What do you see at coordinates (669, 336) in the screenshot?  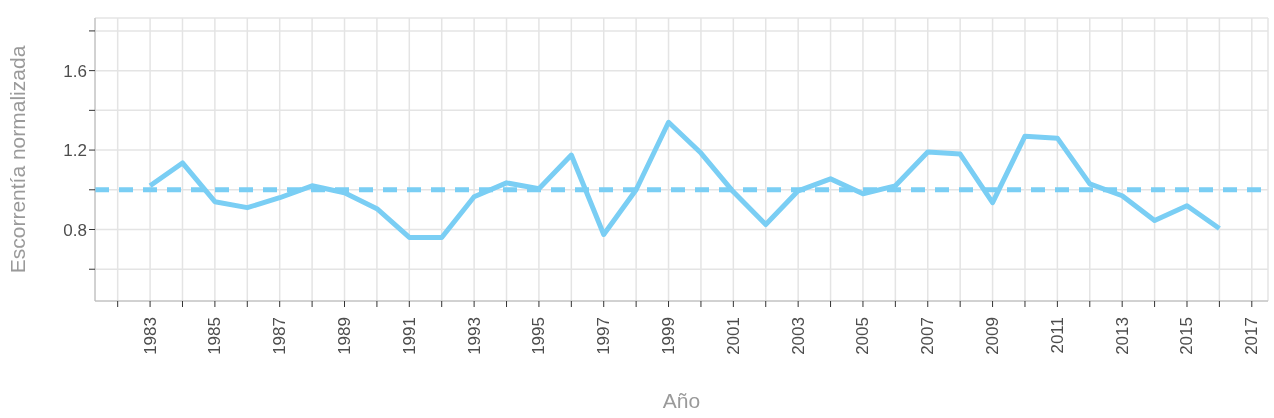 I see `x-tick-label: 1999` at bounding box center [669, 336].